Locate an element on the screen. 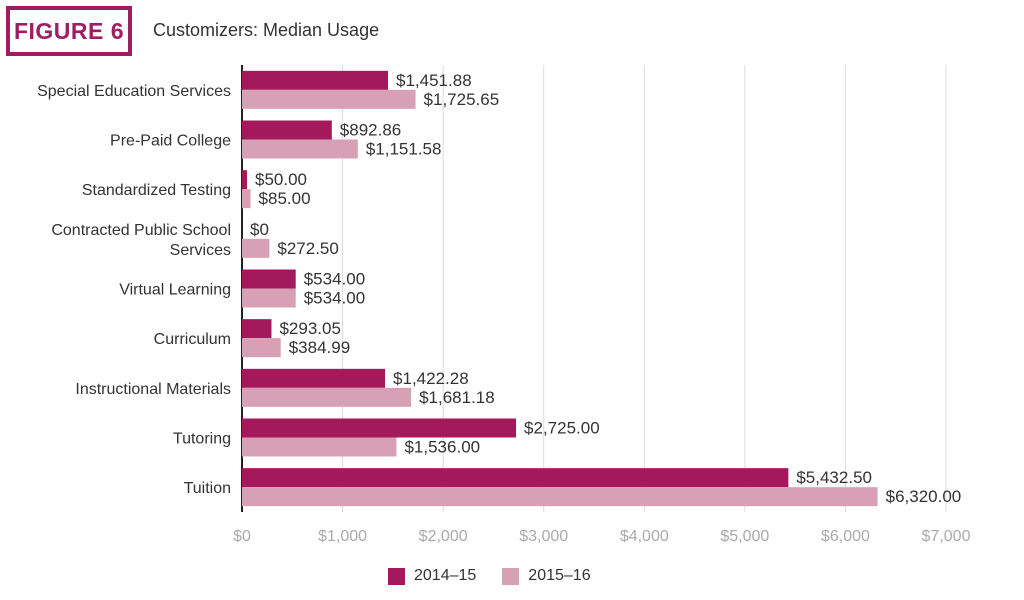 Image resolution: width=1024 pixels, height=600 pixels. data-label: $1,725.65 is located at coordinates (462, 99).